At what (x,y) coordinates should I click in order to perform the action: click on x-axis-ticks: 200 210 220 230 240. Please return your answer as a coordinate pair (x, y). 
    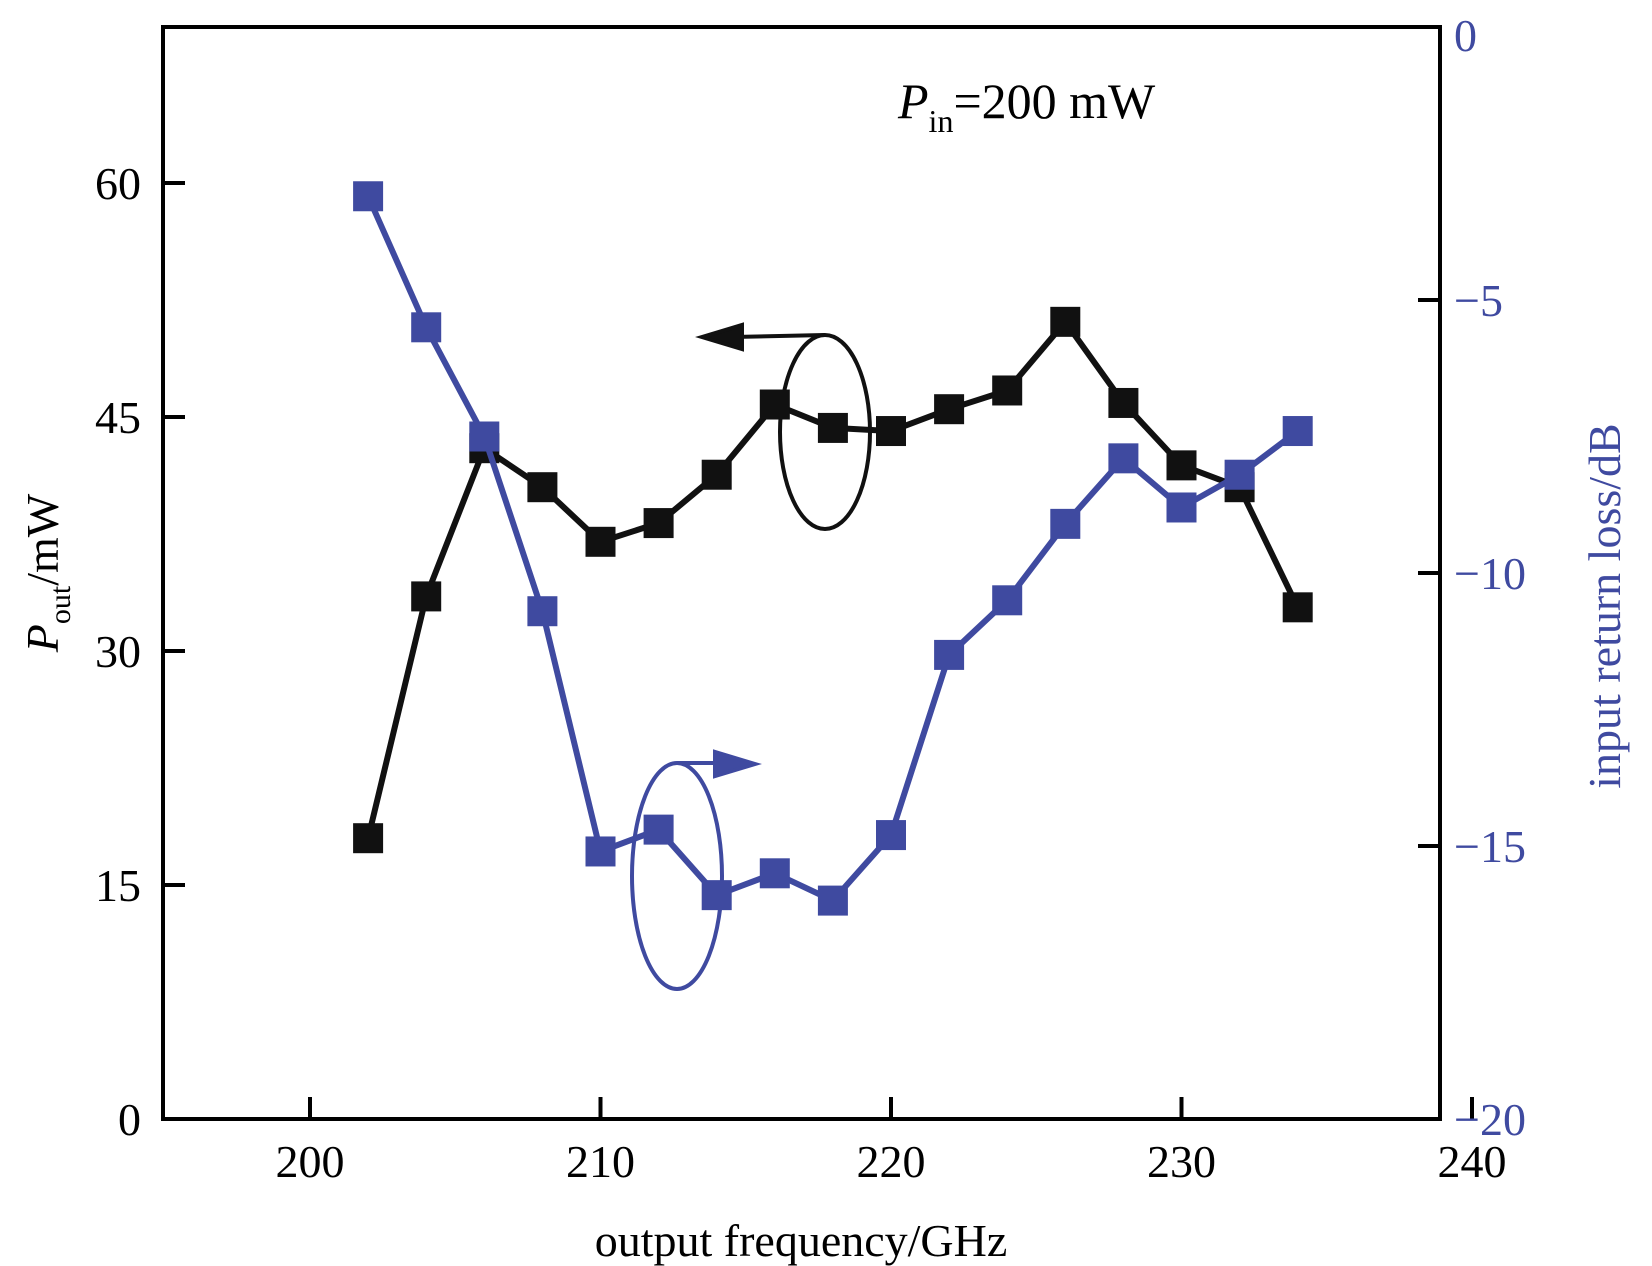
    Looking at the image, I should click on (891, 1142).